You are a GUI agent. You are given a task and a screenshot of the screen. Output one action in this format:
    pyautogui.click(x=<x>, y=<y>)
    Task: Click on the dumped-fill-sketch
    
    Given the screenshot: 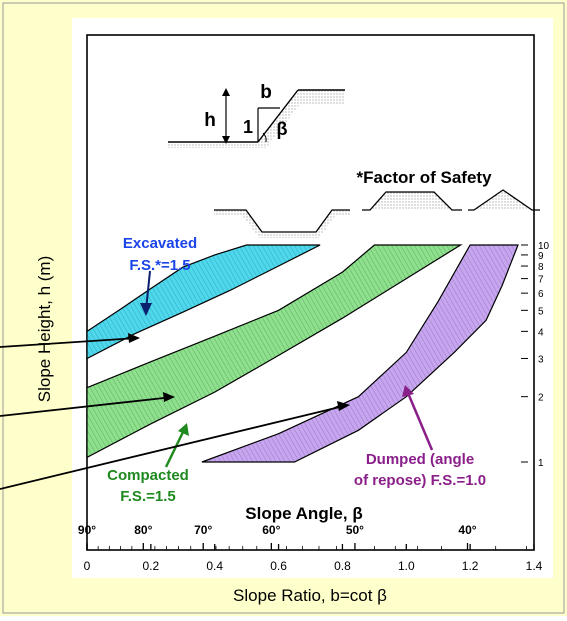 What is the action you would take?
    pyautogui.click(x=503, y=200)
    